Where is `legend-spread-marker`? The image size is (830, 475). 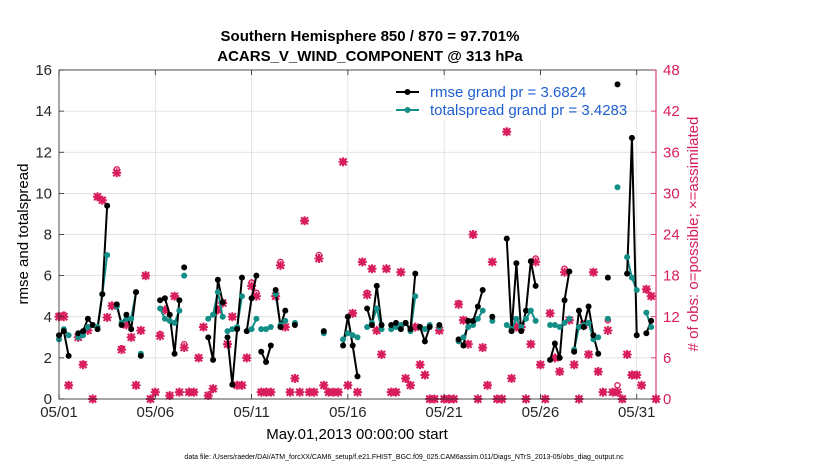
legend-spread-marker is located at coordinates (407, 110).